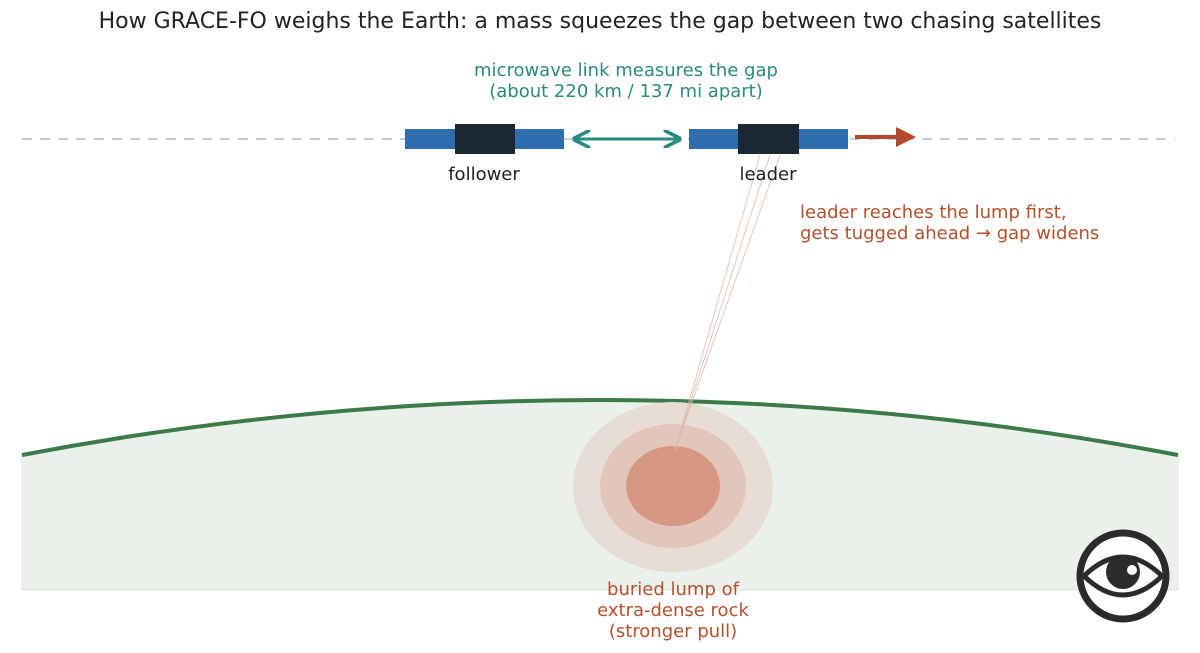  I want to click on satellite-label: leader, so click(768, 174).